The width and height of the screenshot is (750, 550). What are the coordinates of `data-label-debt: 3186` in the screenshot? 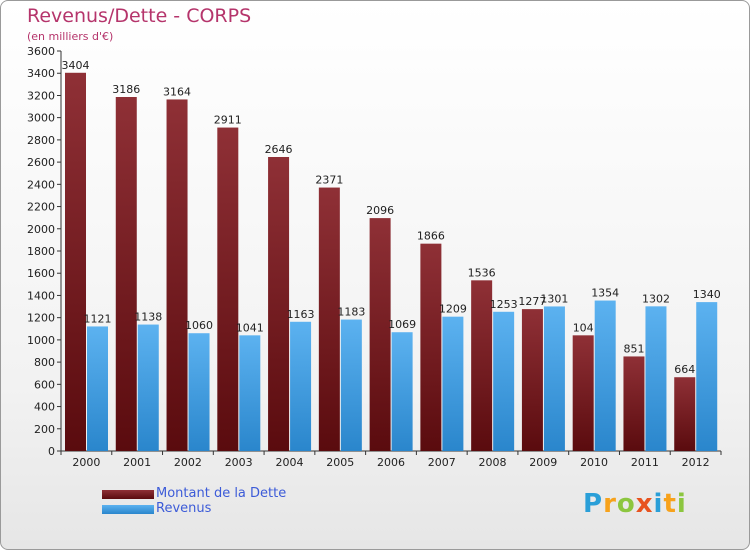 It's located at (126, 89).